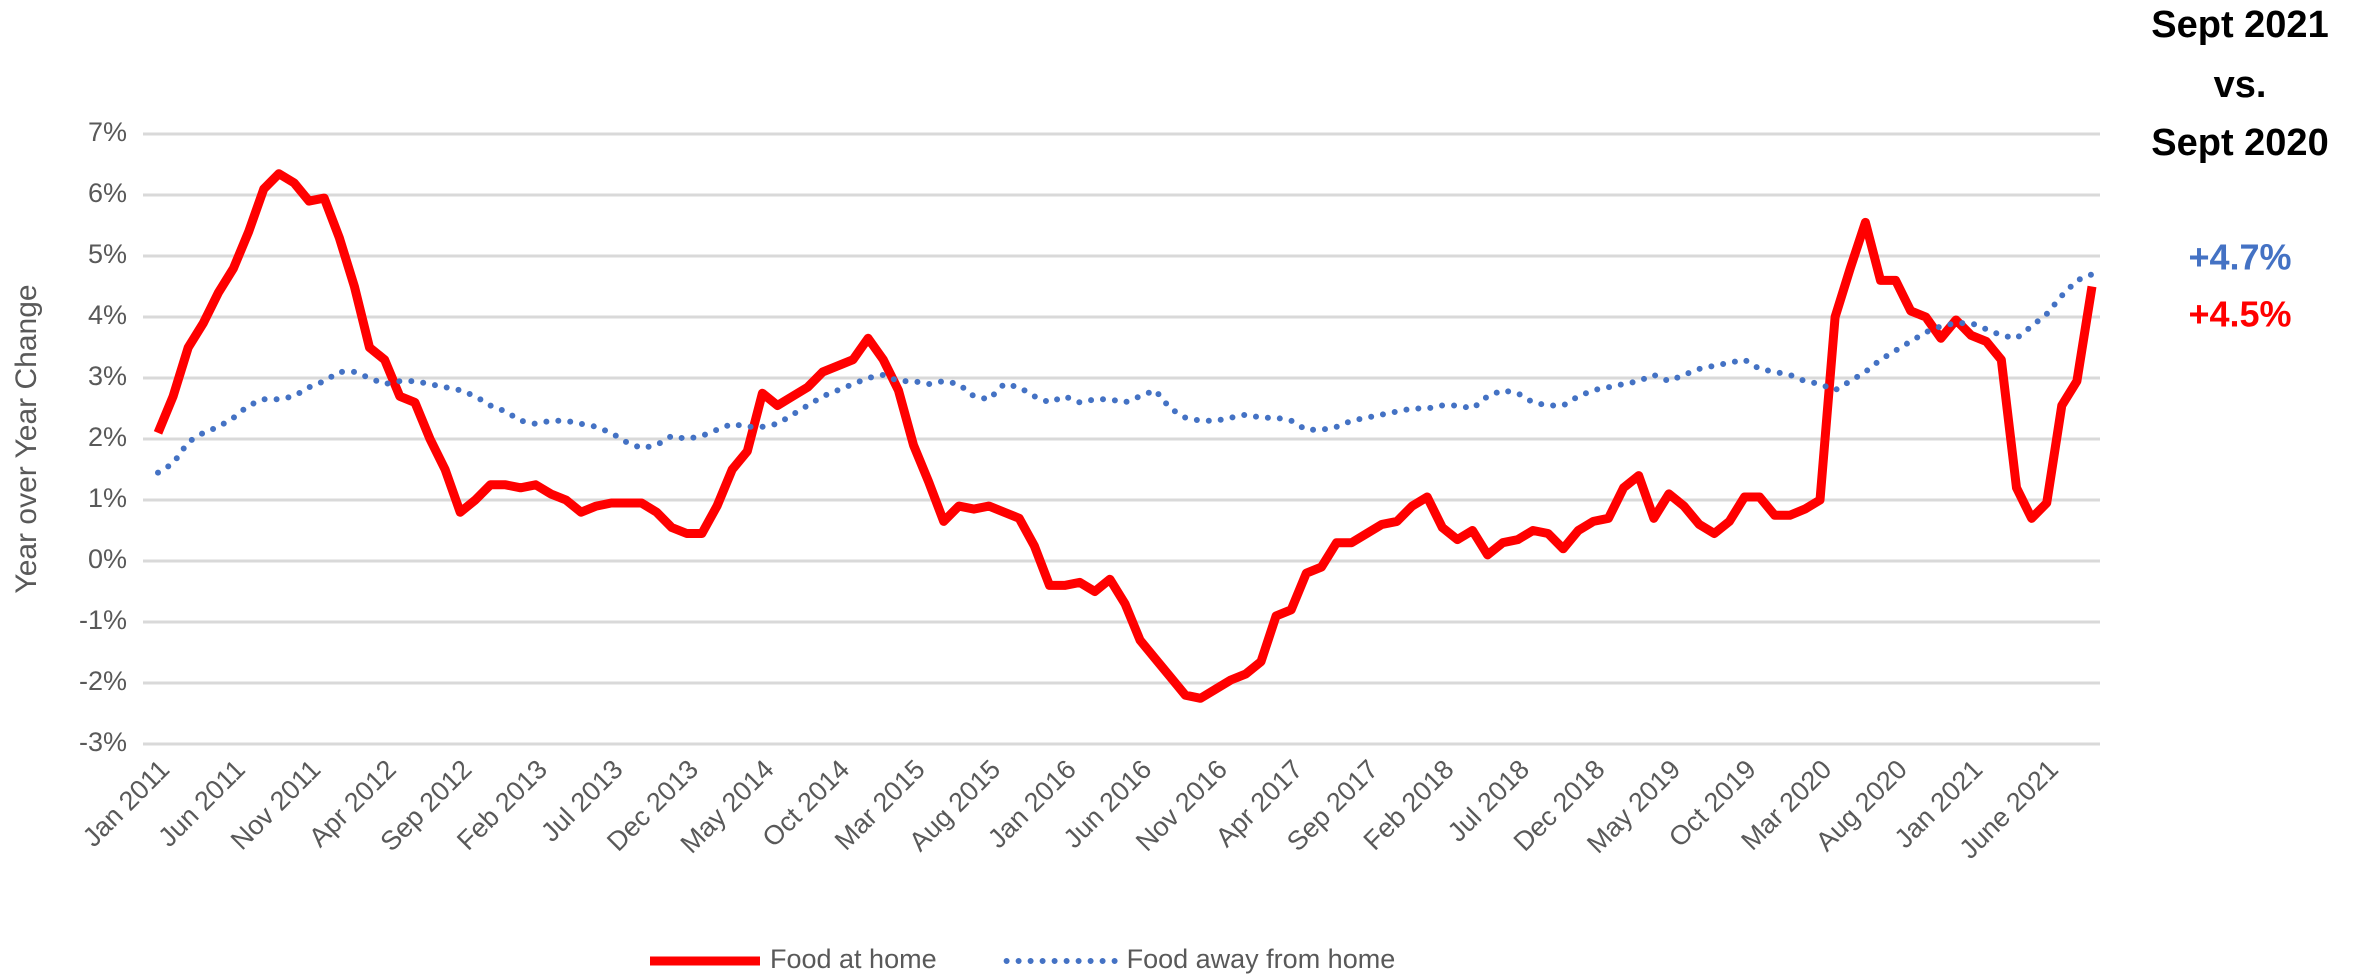  I want to click on header-line: Sept 2020, so click(2239, 143).